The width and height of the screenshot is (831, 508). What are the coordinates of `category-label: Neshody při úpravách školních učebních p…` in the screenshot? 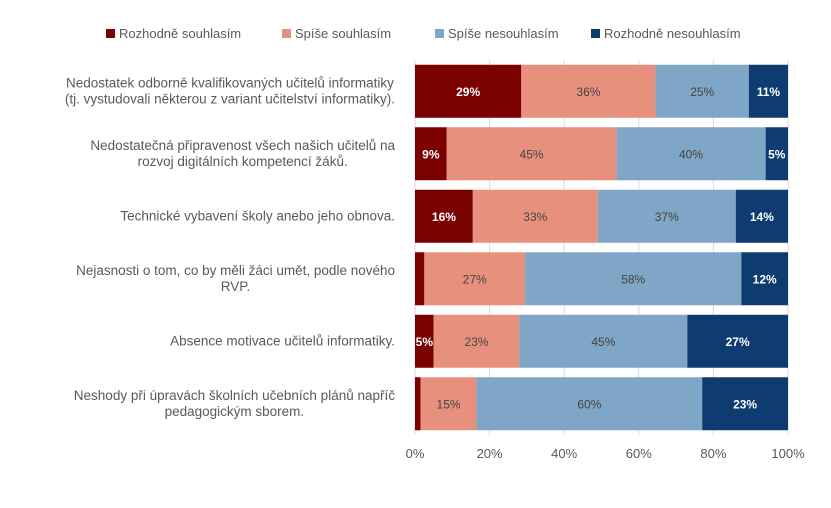 It's located at (234, 395).